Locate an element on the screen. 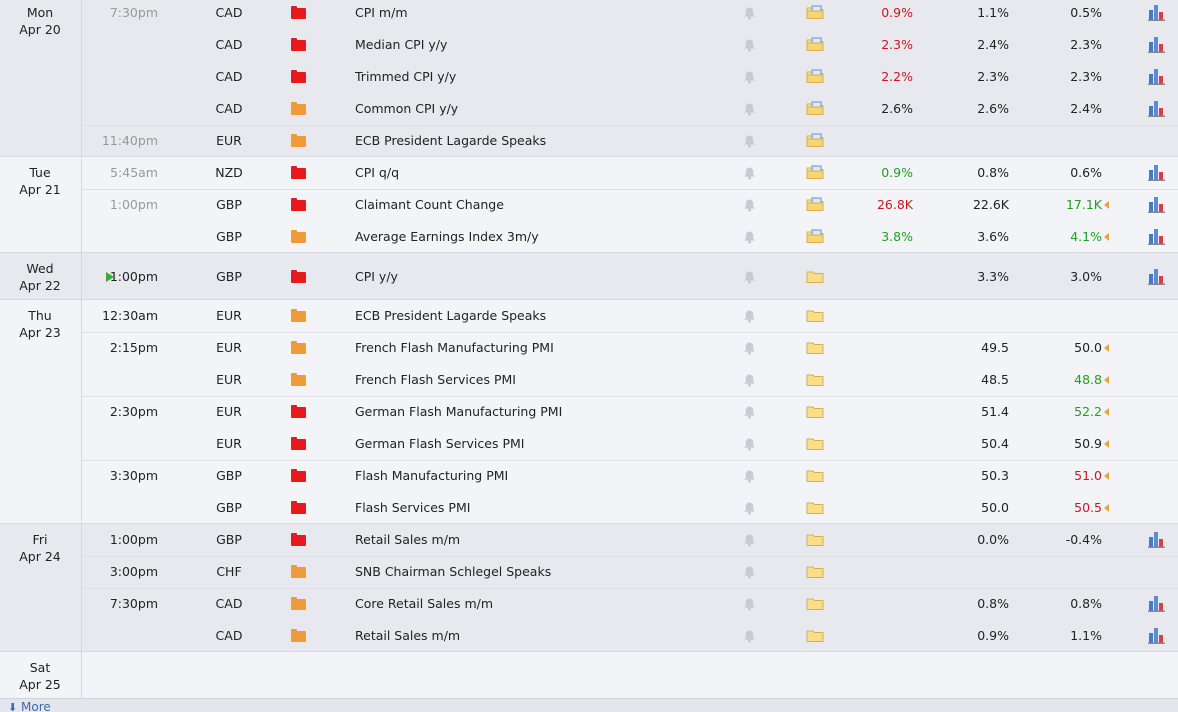 The image size is (1178, 712). event-title: French Flash Manufacturing PMI is located at coordinates (454, 347).